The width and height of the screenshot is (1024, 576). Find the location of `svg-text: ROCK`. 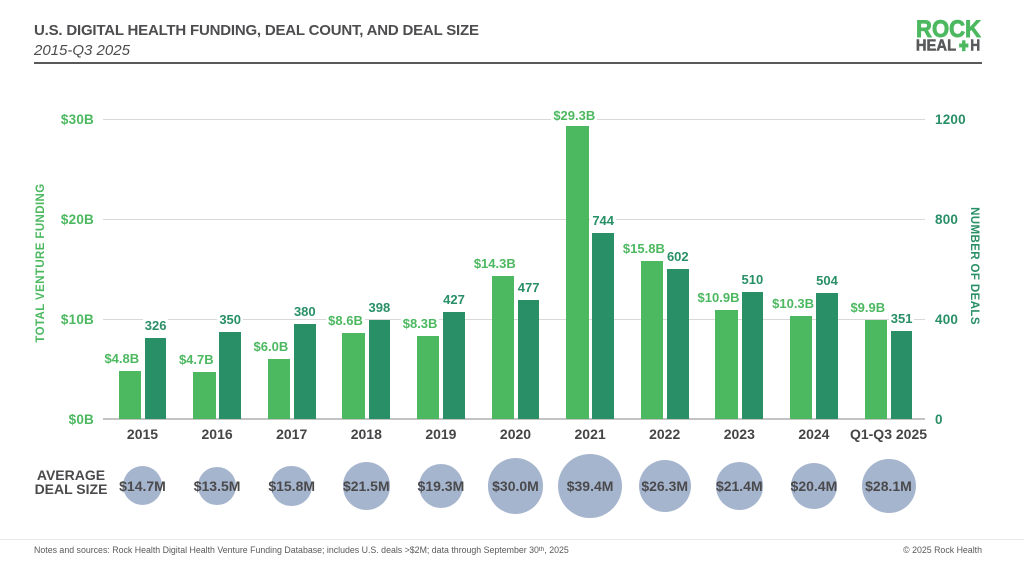

svg-text: ROCK is located at coordinates (948, 29).